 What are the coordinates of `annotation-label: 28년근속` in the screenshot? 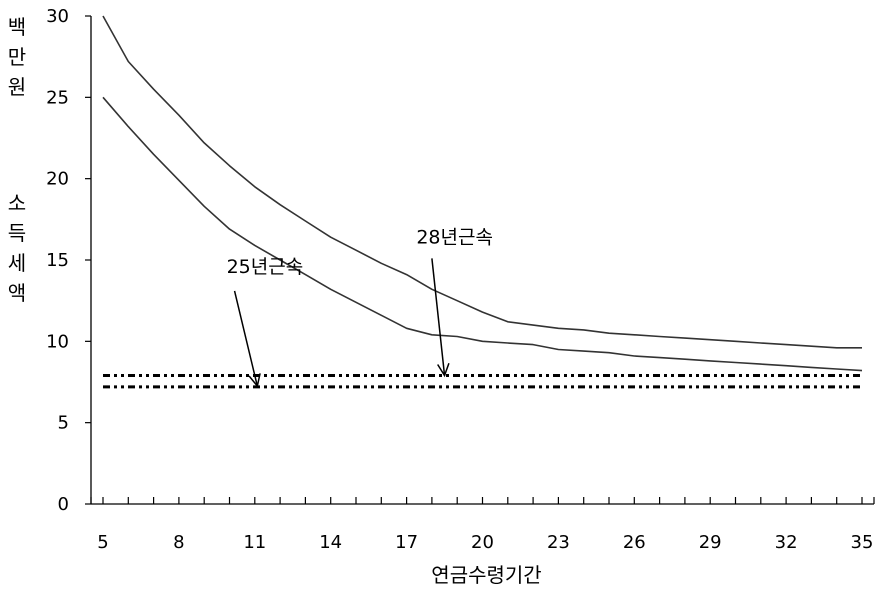 It's located at (454, 238).